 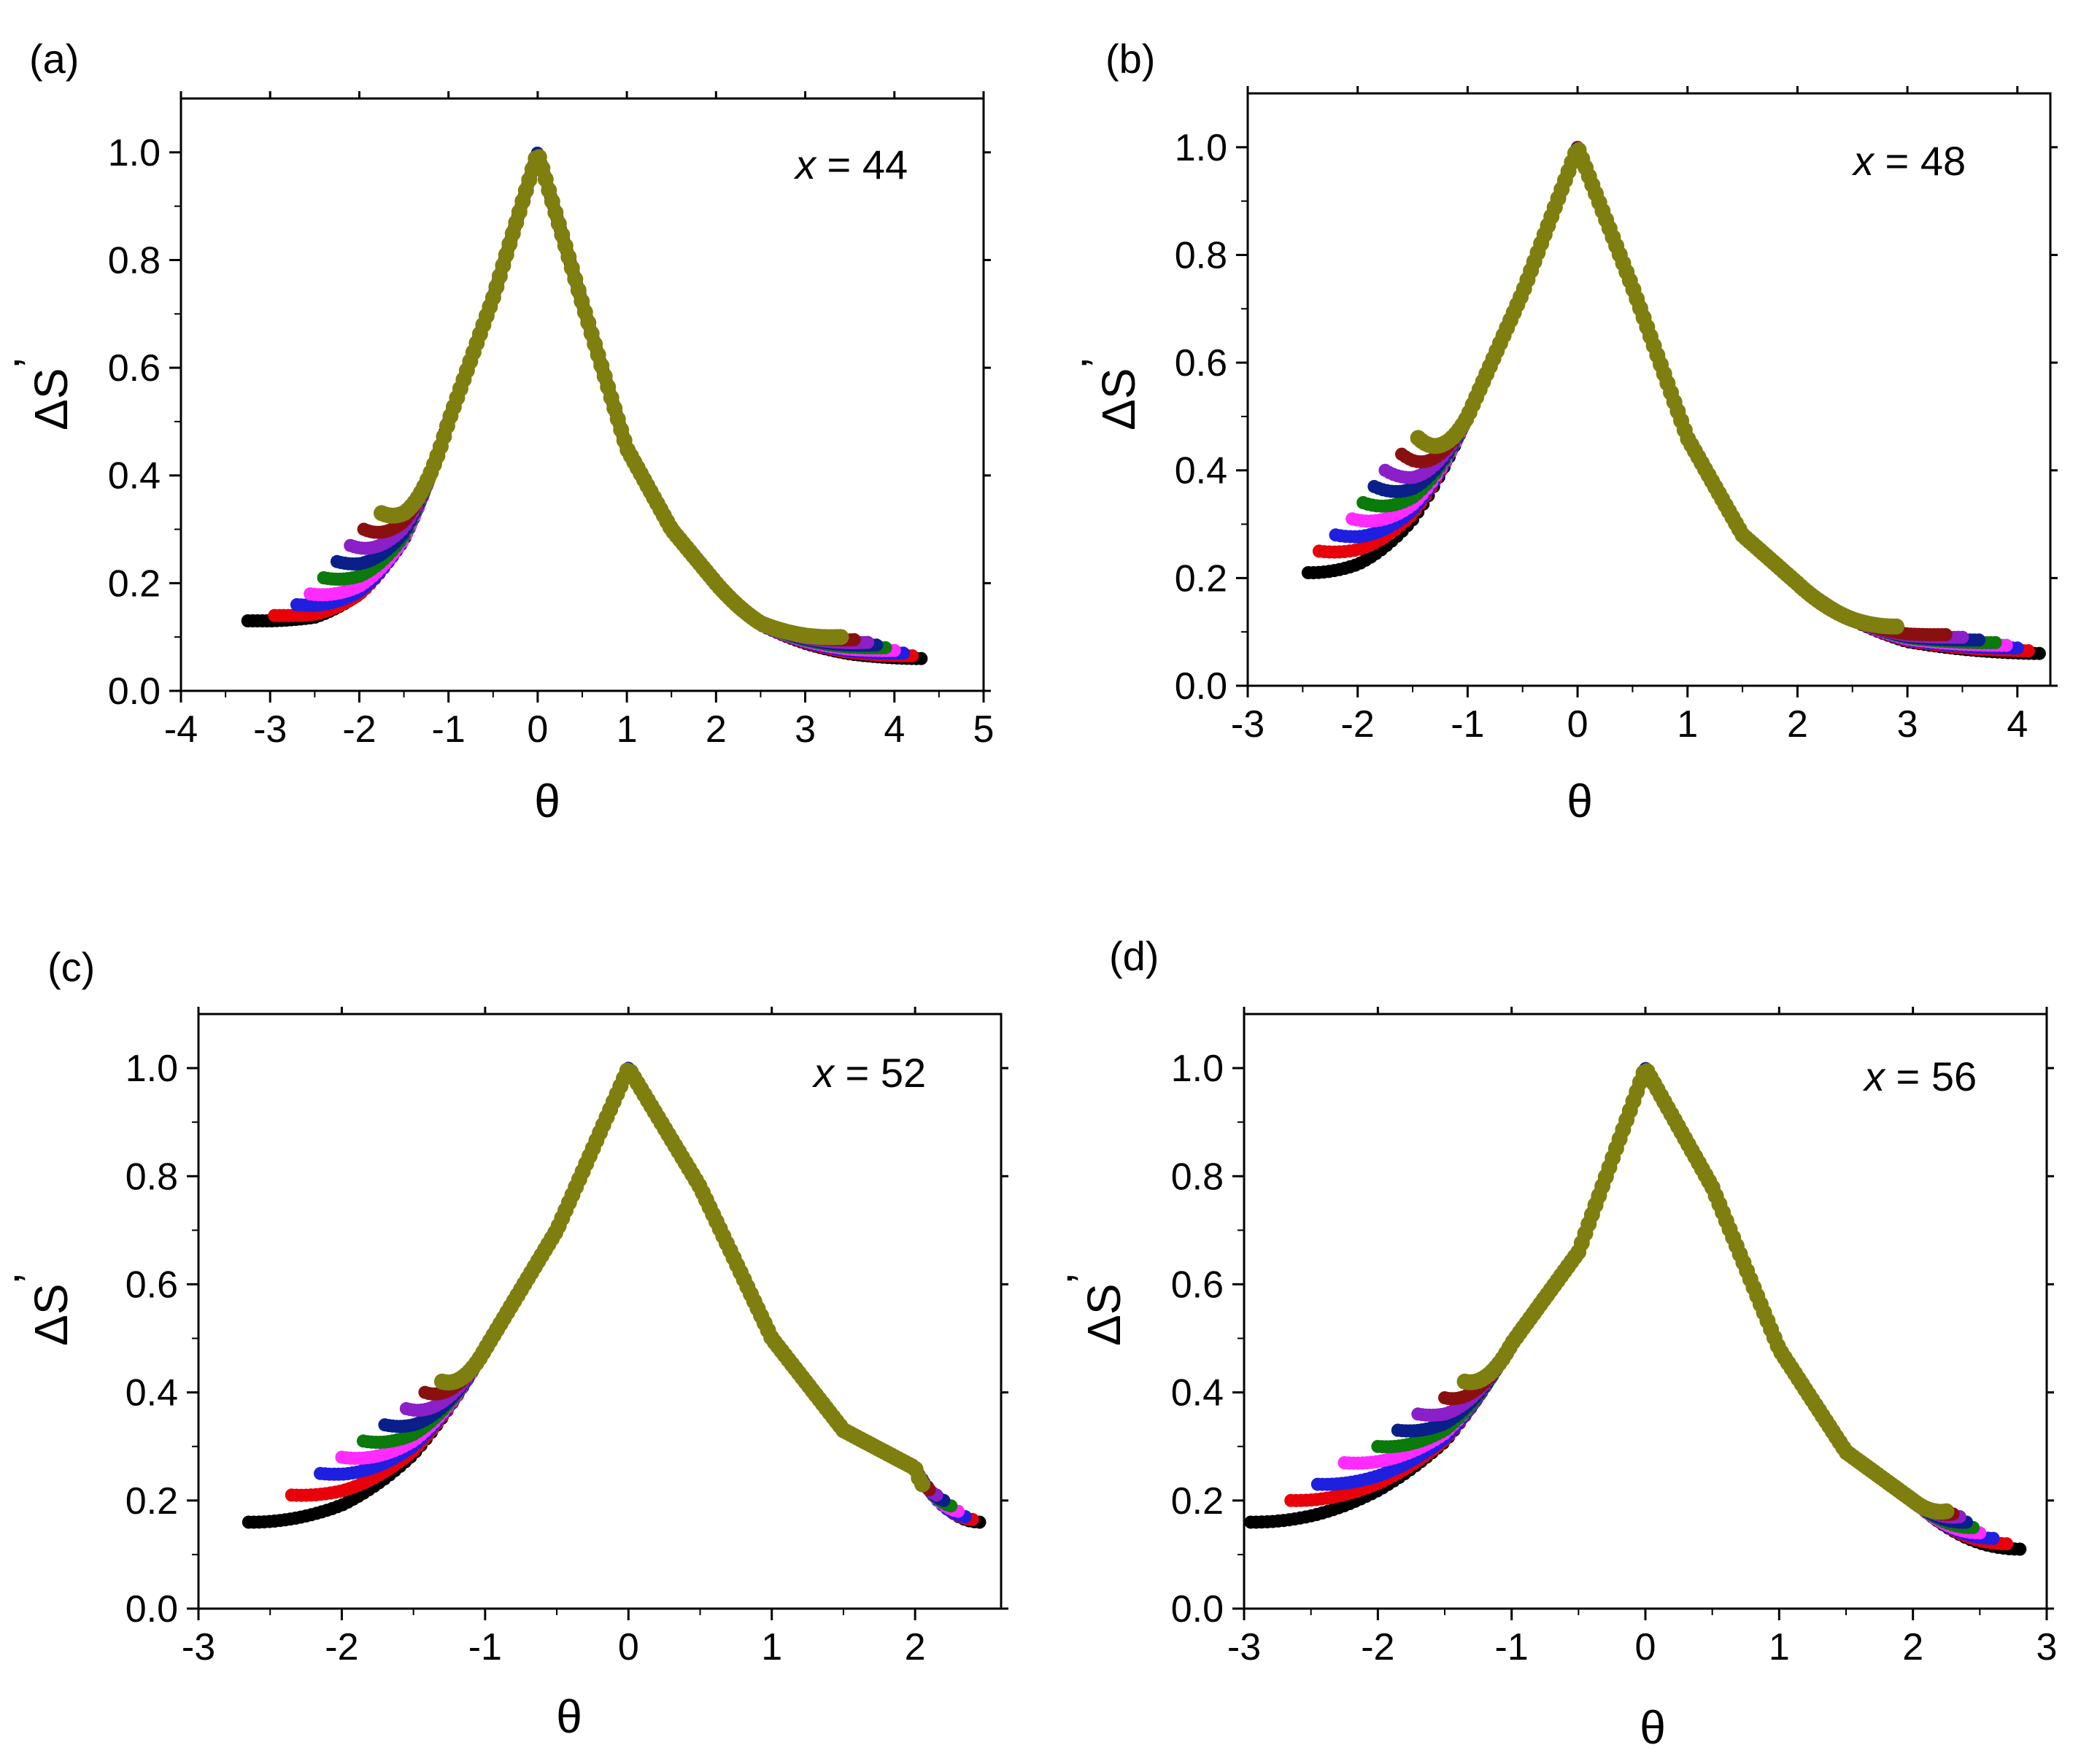 What do you see at coordinates (850, 164) in the screenshot?
I see `panel-annotation: x = 44` at bounding box center [850, 164].